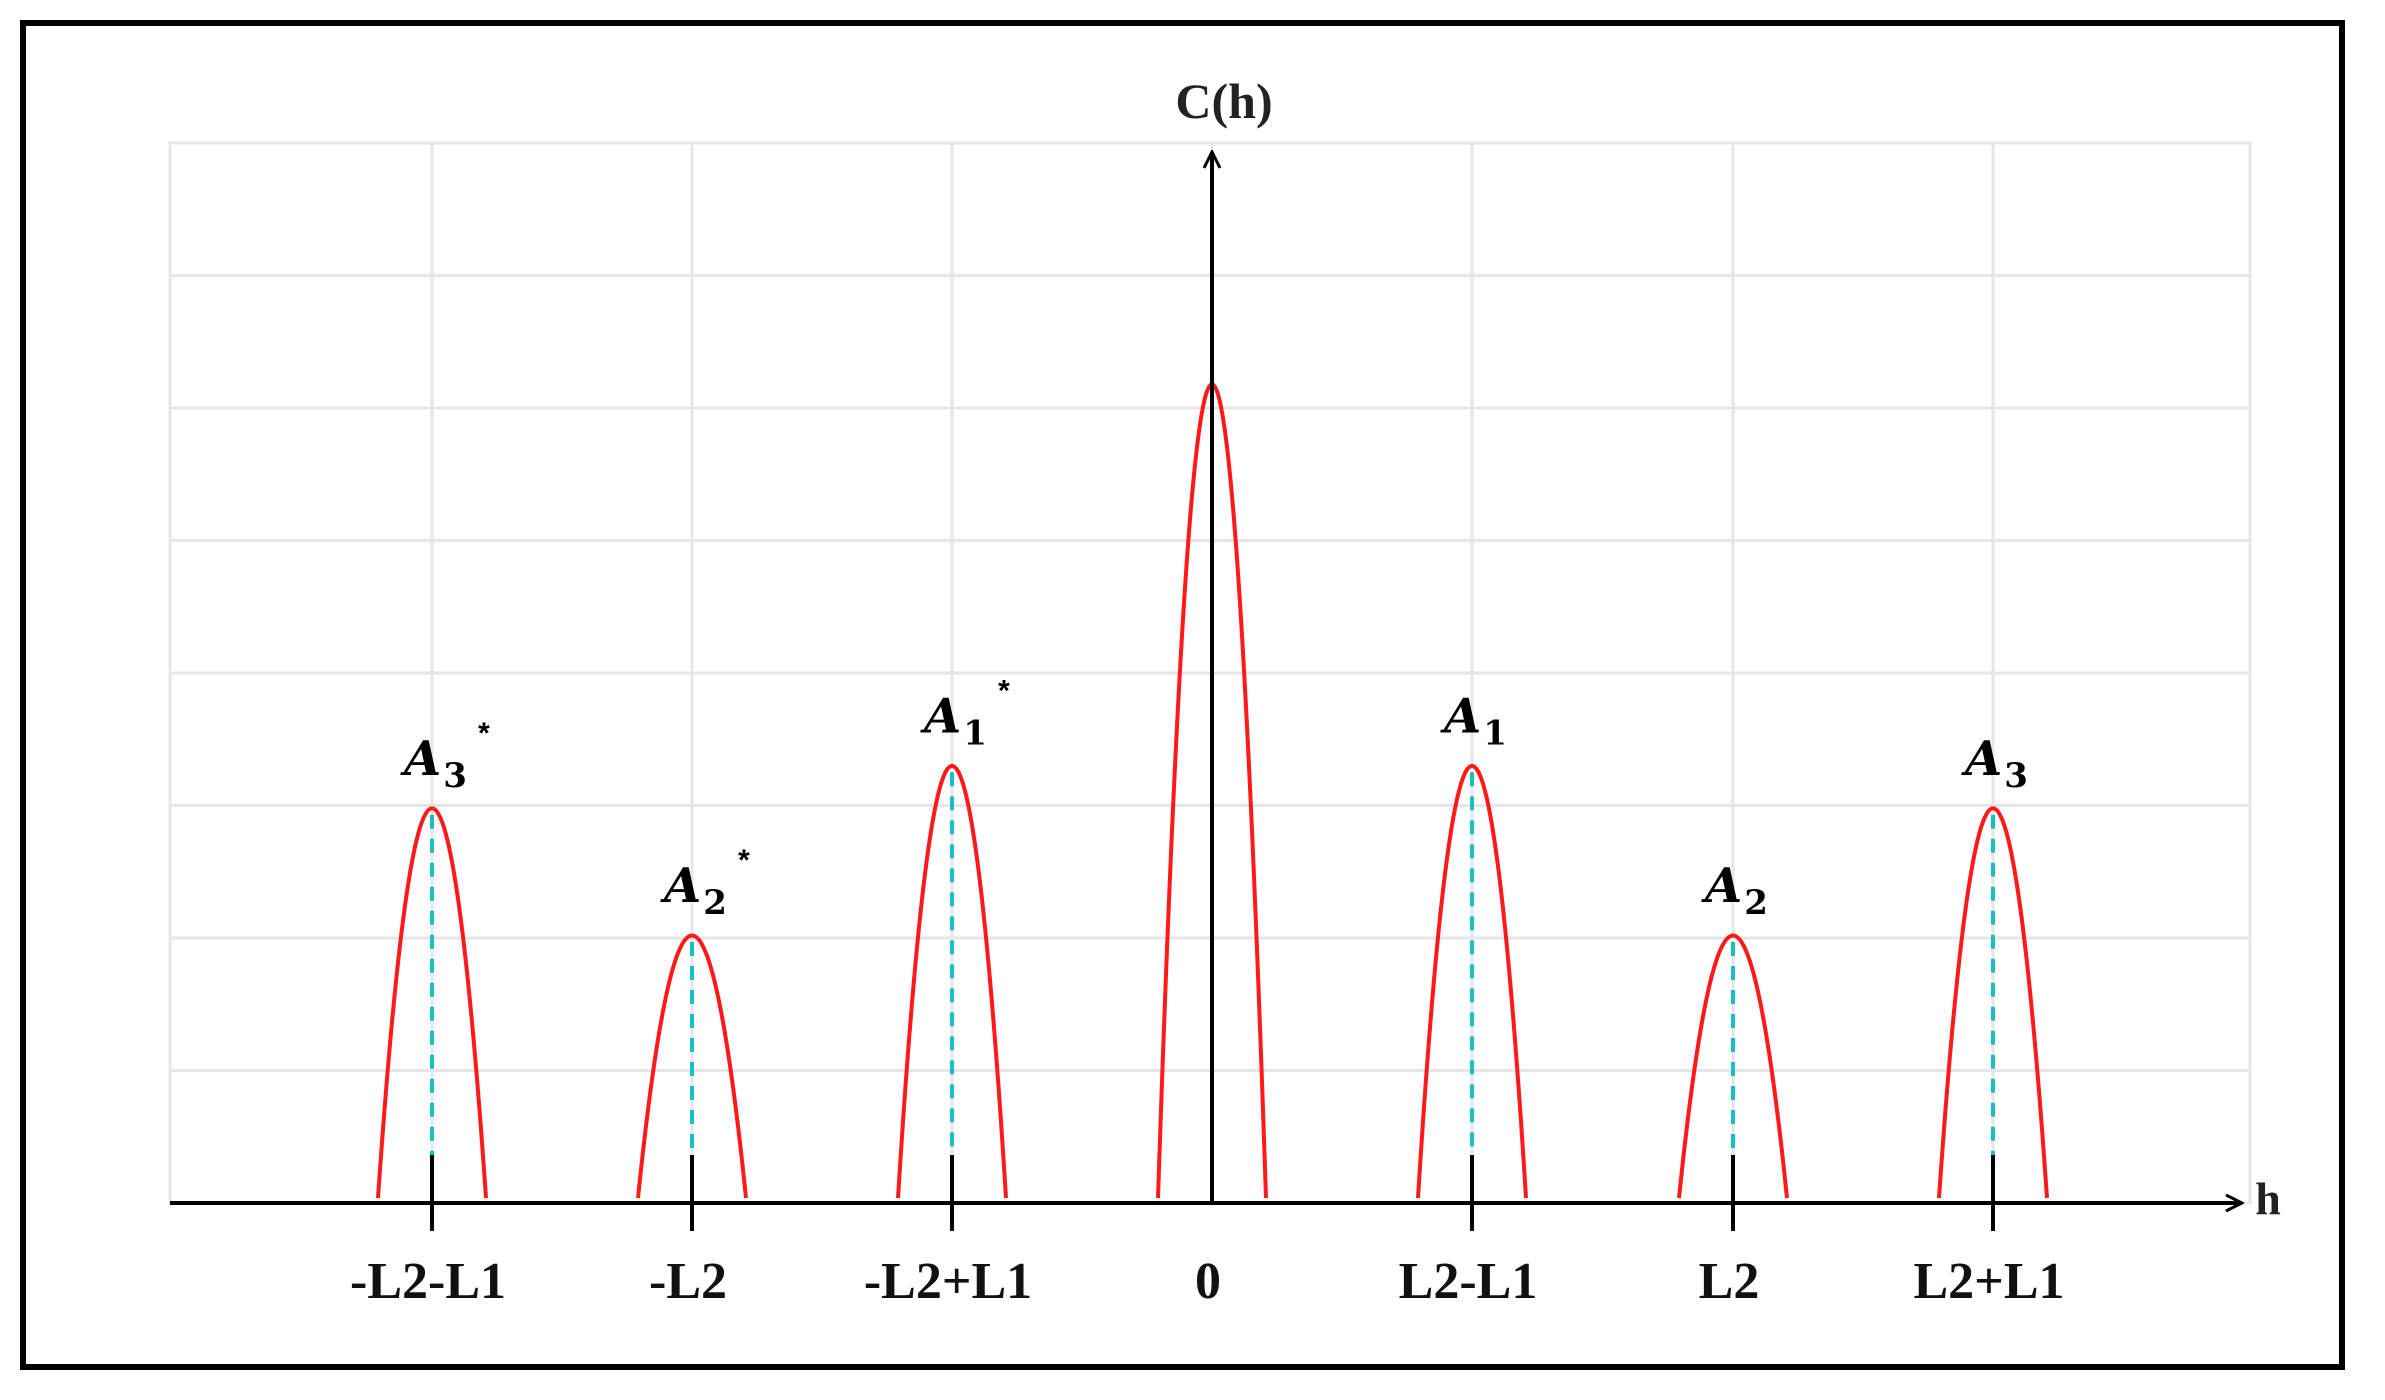 This screenshot has width=2385, height=1400. Describe the element at coordinates (965, 713) in the screenshot. I see `peak-label: A1*` at that location.